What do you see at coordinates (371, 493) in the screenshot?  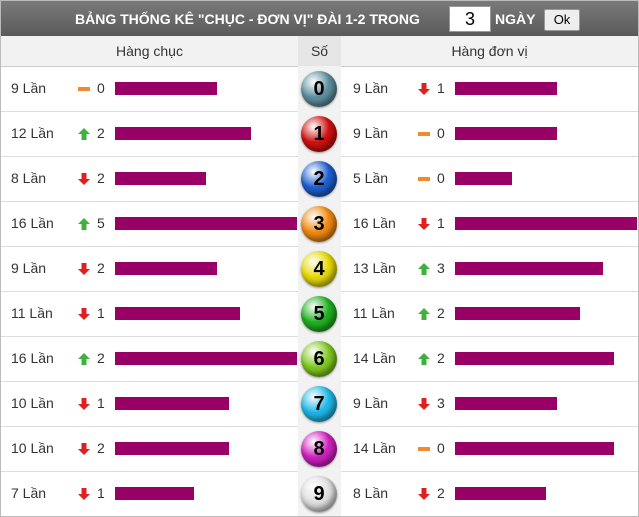 I see `units-count-label: 8 Lần` at bounding box center [371, 493].